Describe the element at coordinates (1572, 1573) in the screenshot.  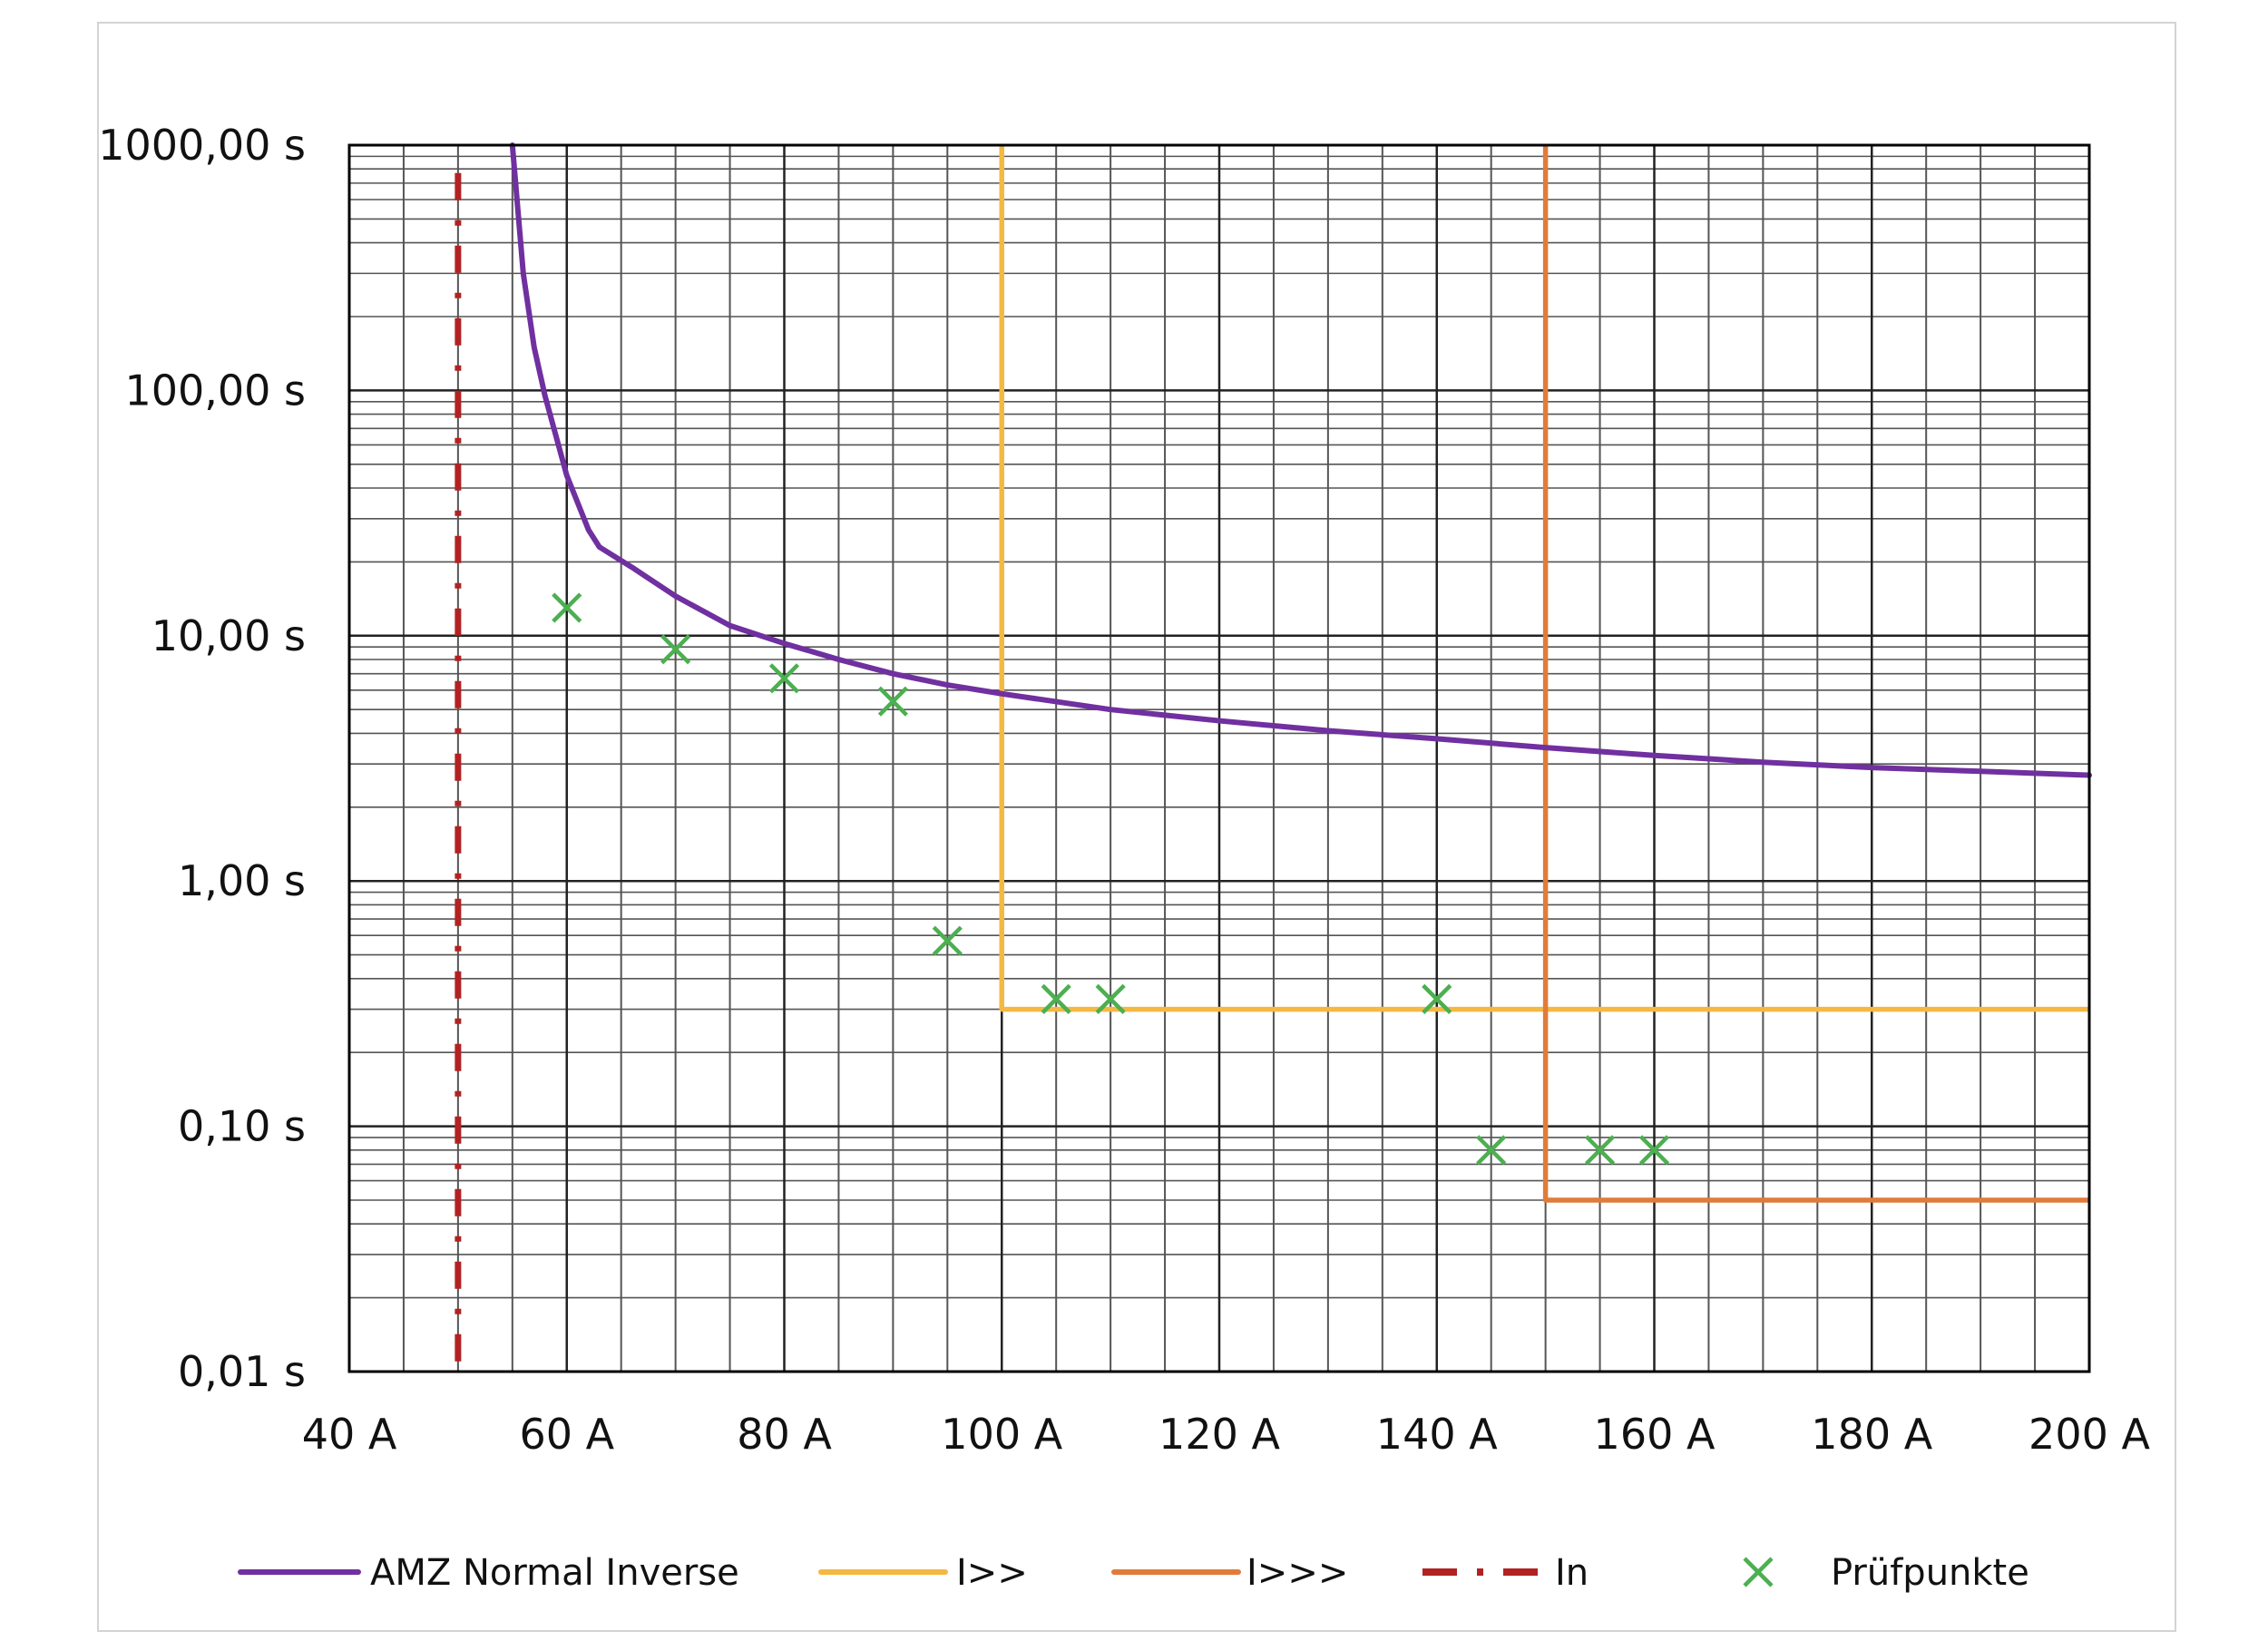
I see `legend-label: In` at that location.